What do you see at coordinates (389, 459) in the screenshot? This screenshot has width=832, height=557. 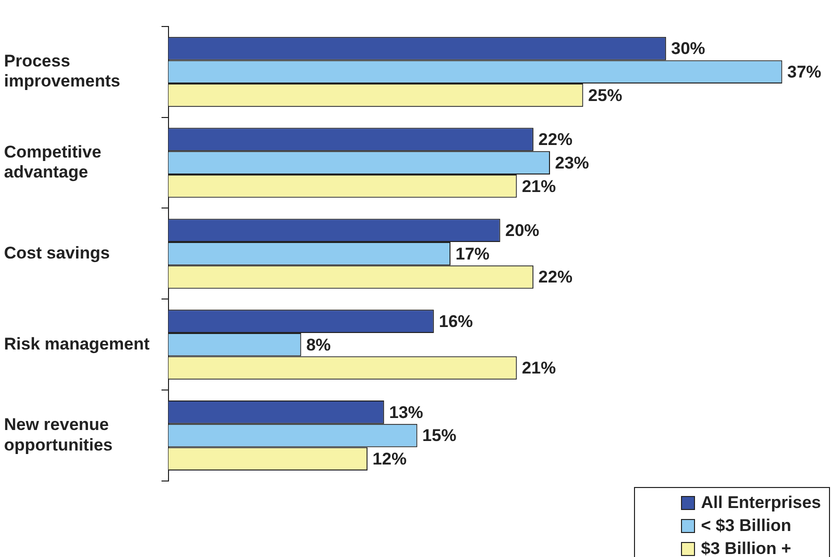 I see `data-label: 12%` at bounding box center [389, 459].